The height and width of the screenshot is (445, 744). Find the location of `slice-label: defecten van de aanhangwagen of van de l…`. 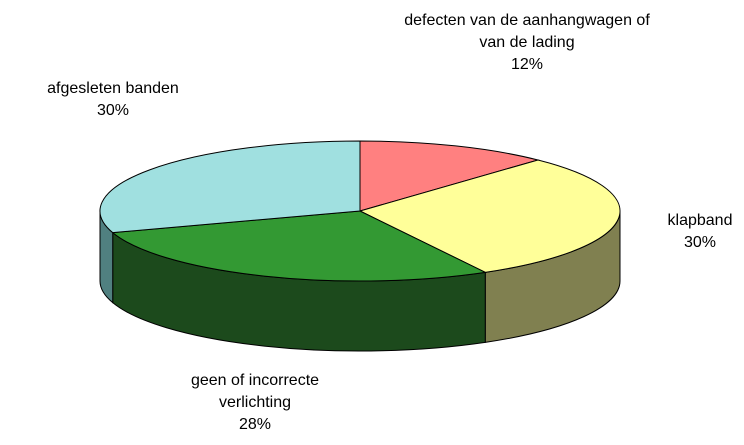

slice-label: defecten van de aanhangwagen of van de l… is located at coordinates (527, 43).